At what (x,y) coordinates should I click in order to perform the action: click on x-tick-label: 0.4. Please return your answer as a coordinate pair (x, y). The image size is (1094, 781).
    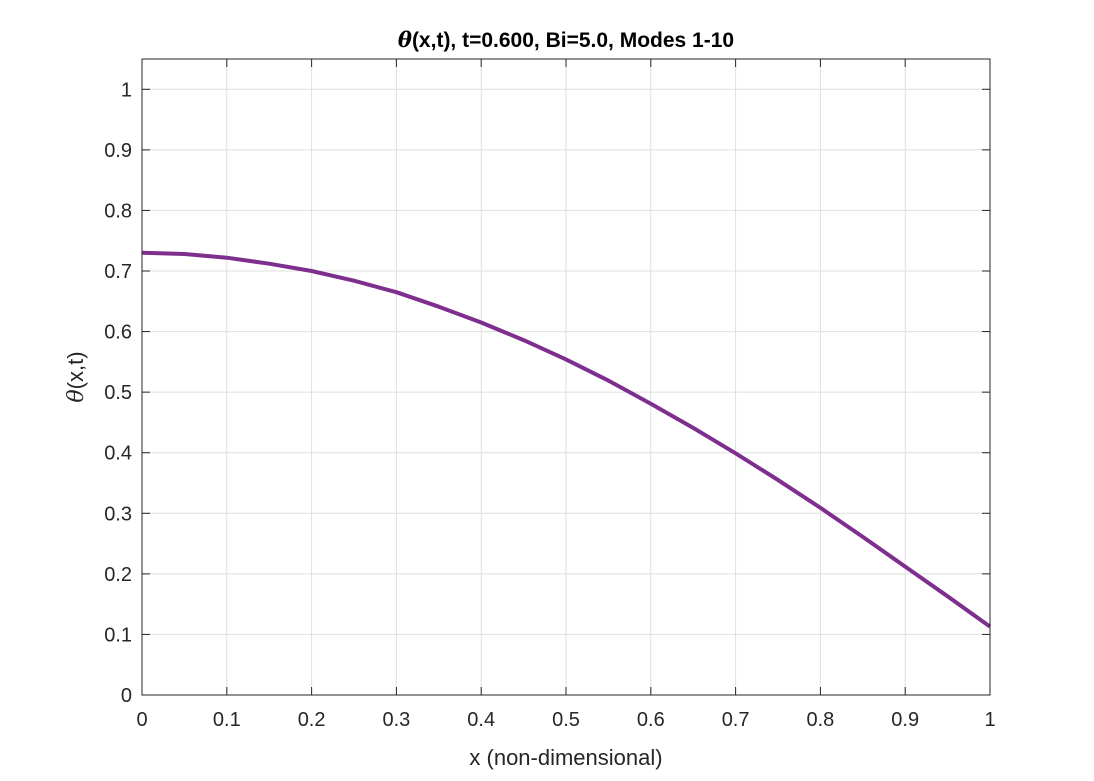
    Looking at the image, I should click on (481, 720).